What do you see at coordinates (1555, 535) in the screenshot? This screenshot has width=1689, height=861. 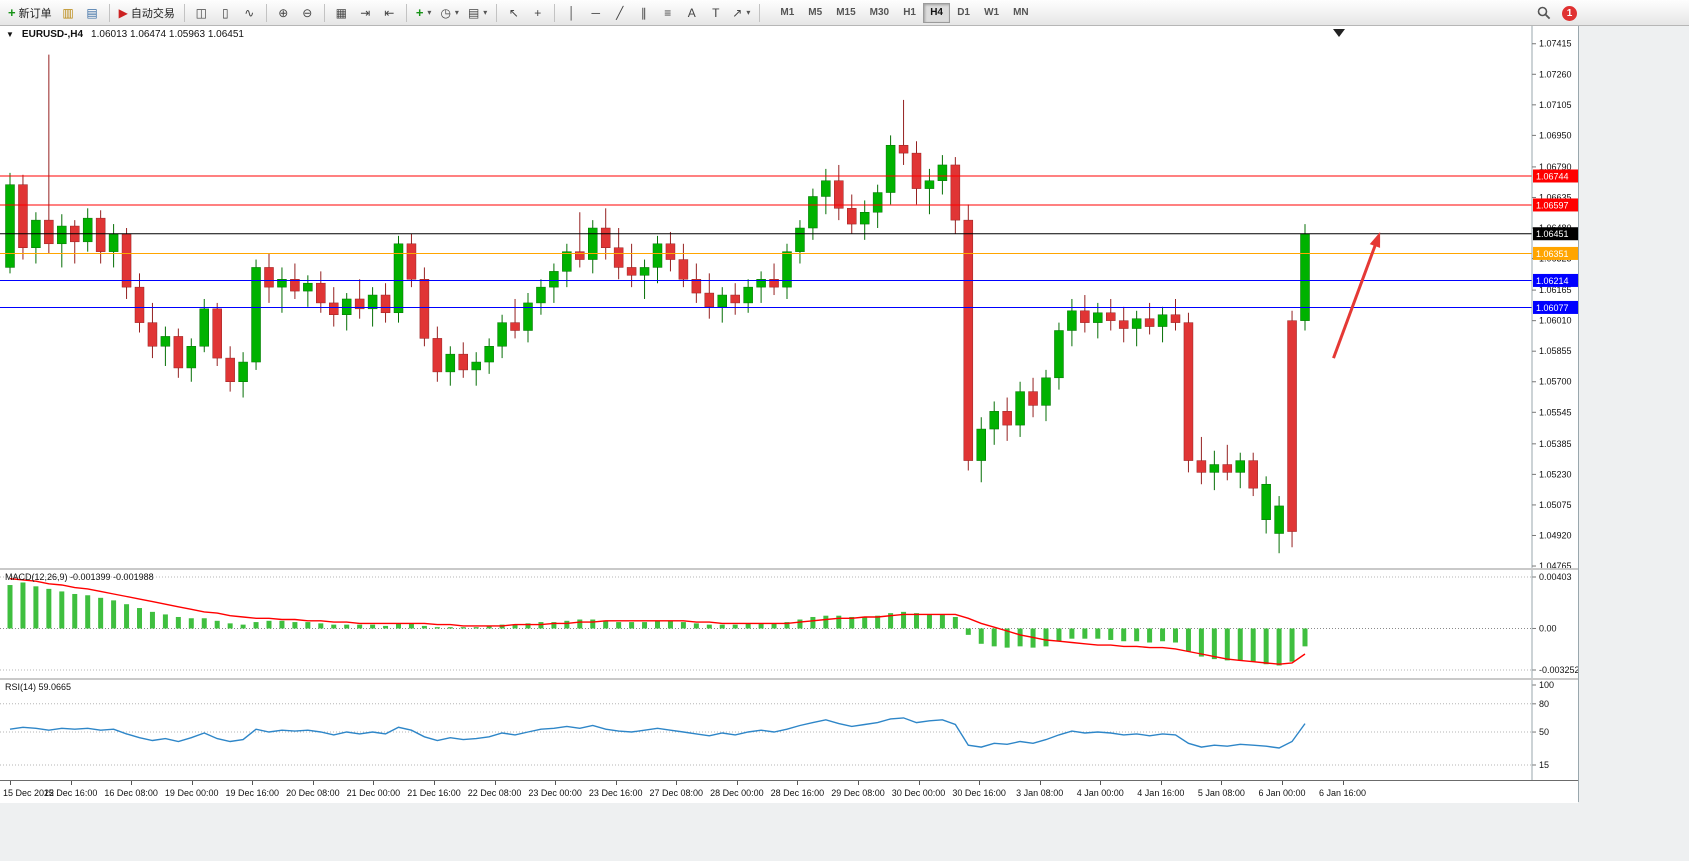 I see `svg-text: 1.04920` at bounding box center [1555, 535].